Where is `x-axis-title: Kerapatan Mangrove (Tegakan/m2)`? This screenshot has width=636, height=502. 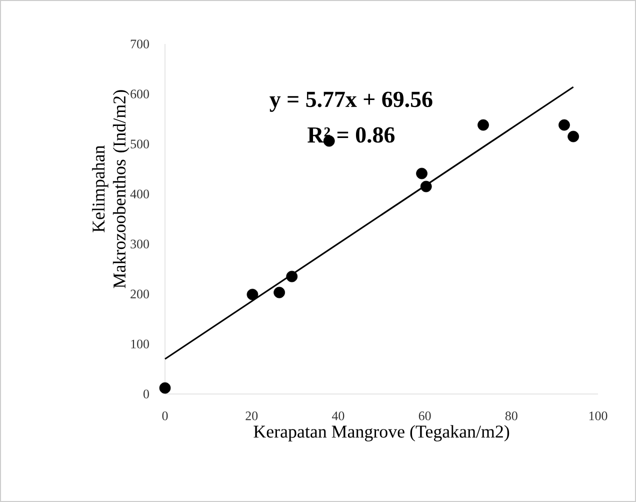 x-axis-title: Kerapatan Mangrove (Tegakan/m2) is located at coordinates (382, 433).